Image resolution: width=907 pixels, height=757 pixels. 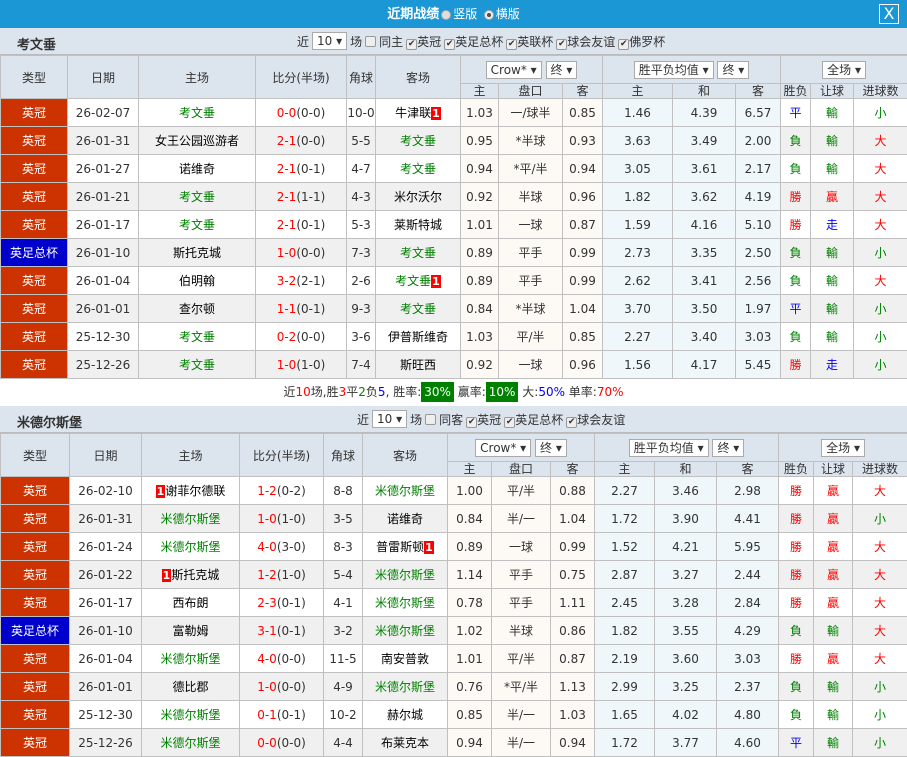 What do you see at coordinates (405, 659) in the screenshot?
I see `away-team-cell: 南安普敦` at bounding box center [405, 659].